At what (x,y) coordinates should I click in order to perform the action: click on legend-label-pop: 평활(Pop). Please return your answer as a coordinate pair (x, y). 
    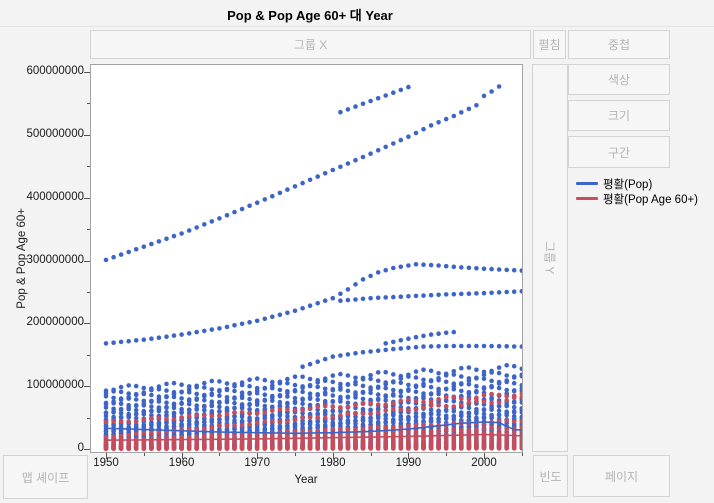
    Looking at the image, I should click on (628, 184).